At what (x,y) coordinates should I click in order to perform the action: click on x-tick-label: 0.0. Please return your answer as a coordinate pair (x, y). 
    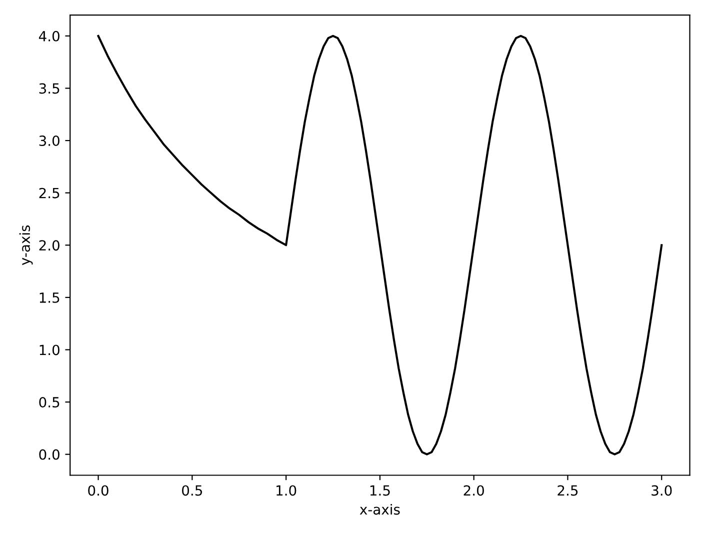
    Looking at the image, I should click on (98, 490).